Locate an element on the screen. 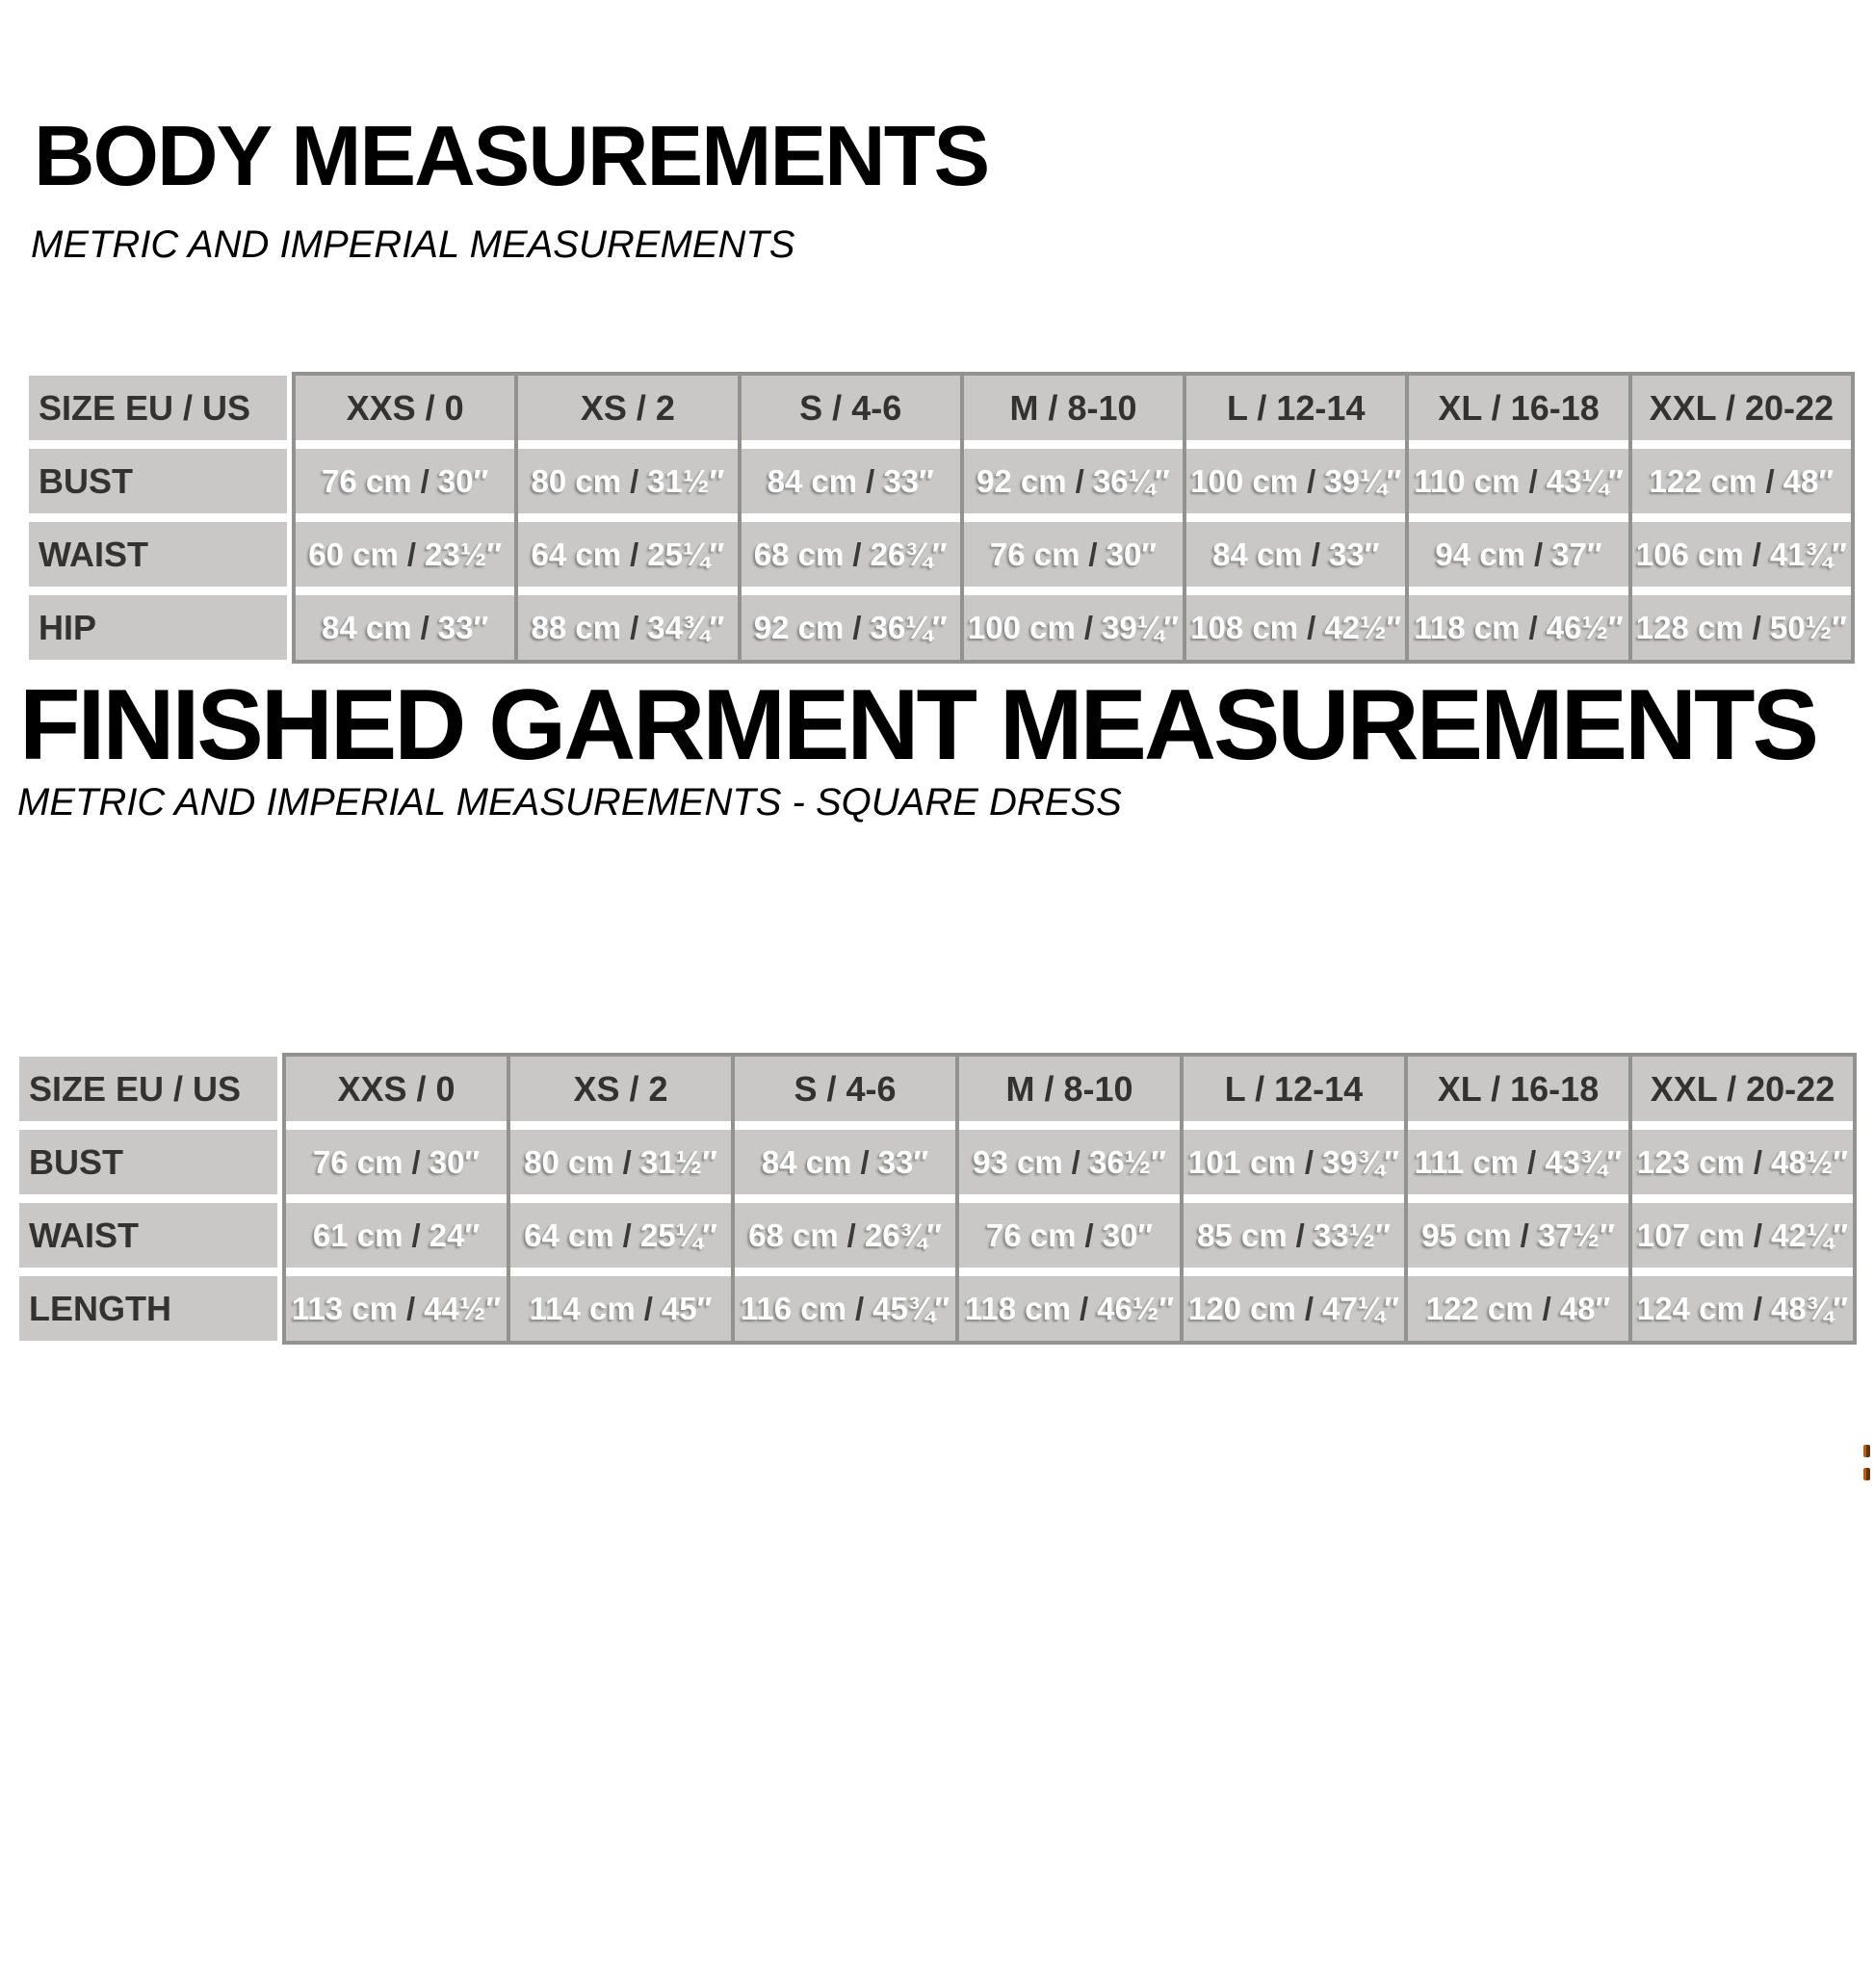  imperial-value: 47¼″ is located at coordinates (1361, 1308).